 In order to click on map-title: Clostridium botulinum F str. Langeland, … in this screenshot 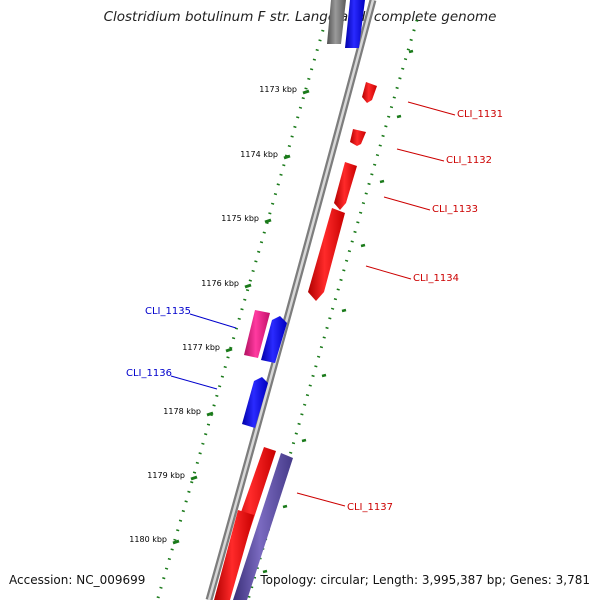, I will do `click(300, 17)`.